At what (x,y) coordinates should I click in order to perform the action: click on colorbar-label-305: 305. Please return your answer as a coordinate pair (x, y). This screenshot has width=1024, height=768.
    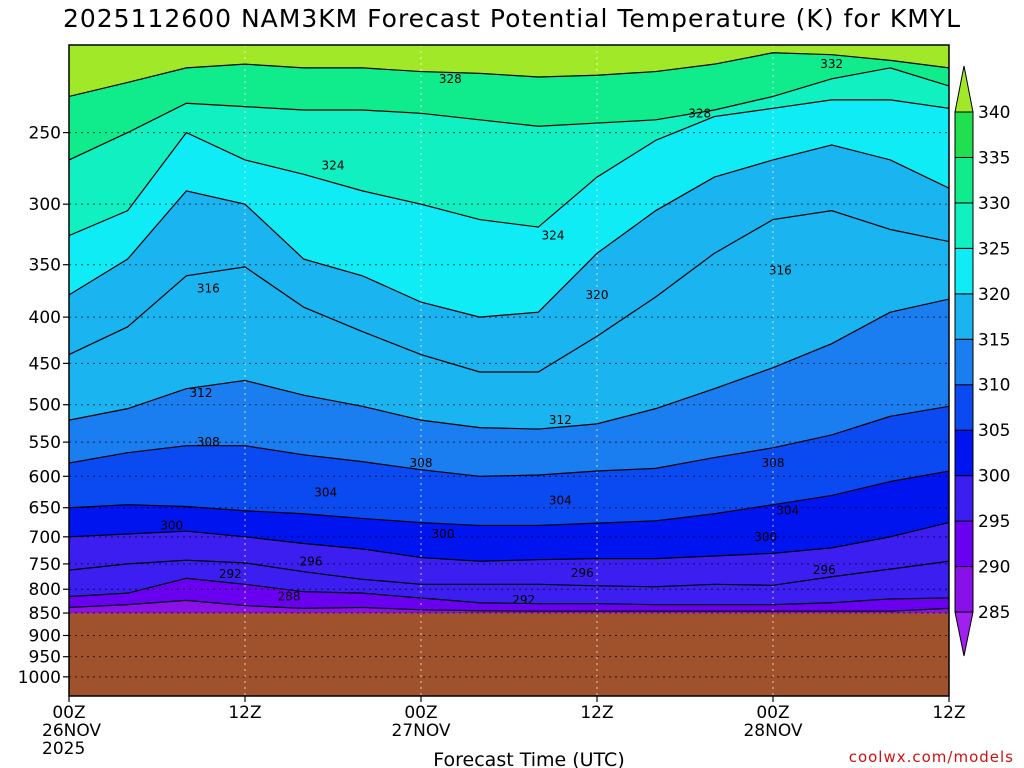
    Looking at the image, I should click on (994, 431).